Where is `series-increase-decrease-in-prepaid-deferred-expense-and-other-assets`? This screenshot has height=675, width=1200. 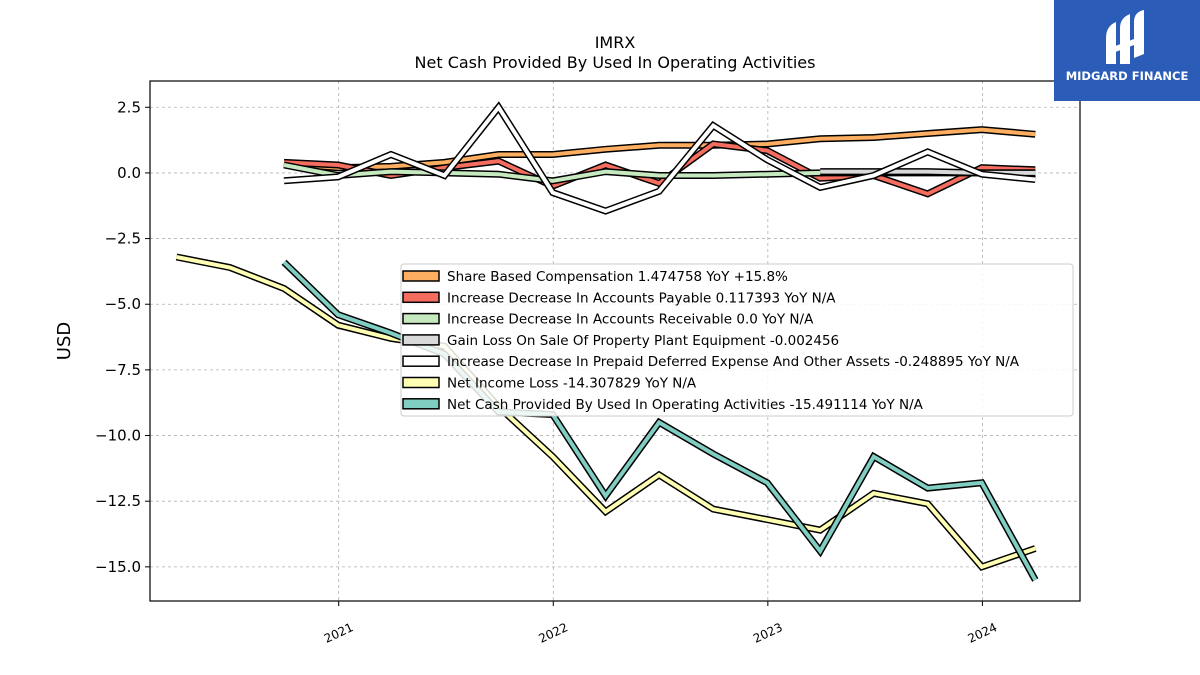
series-increase-decrease-in-prepaid-deferred-expense-and-other-assets is located at coordinates (659, 158).